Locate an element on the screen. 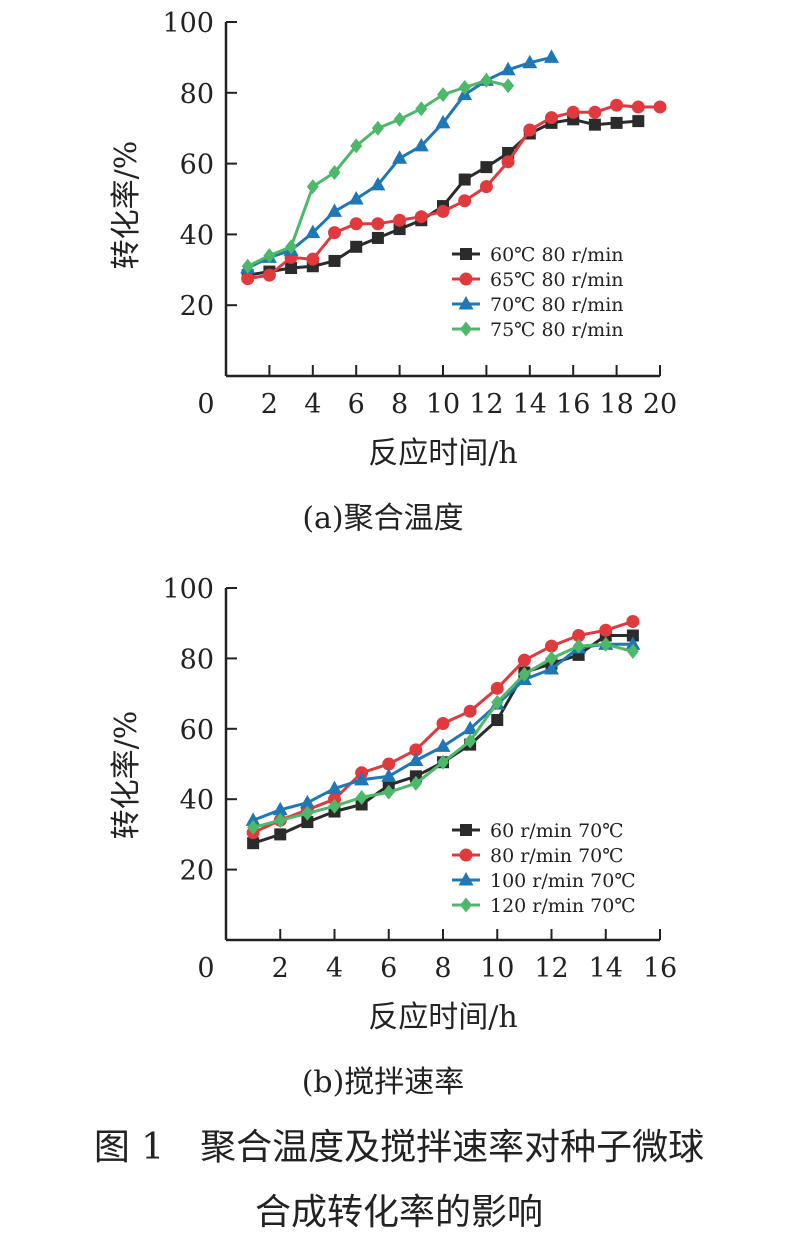 This screenshot has height=1248, width=798. legend-label: 60 r/min 70℃ is located at coordinates (557, 831).